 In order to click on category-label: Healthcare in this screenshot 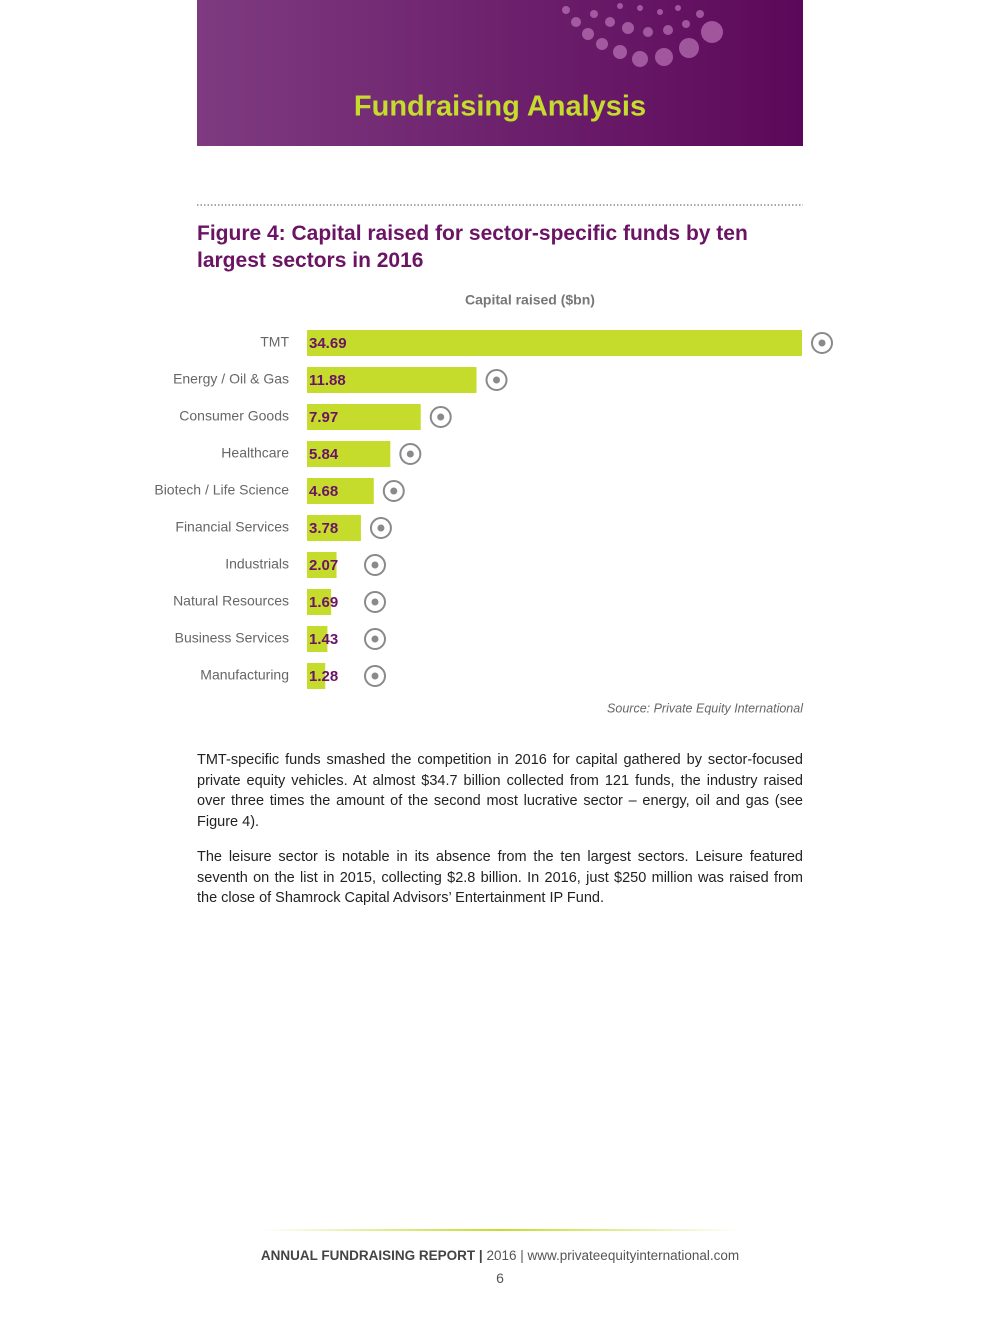, I will do `click(255, 453)`.